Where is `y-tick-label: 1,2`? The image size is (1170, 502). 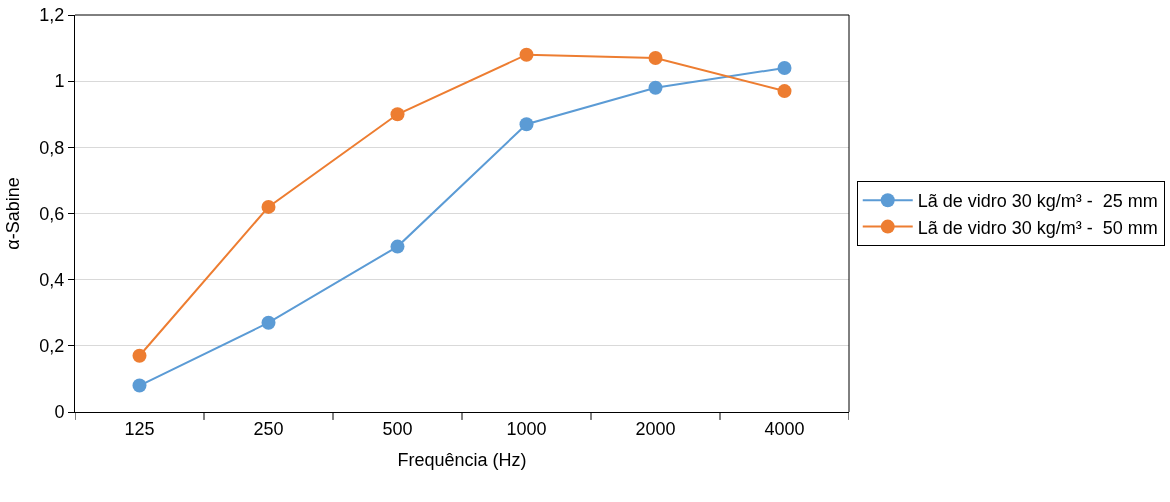 y-tick-label: 1,2 is located at coordinates (52, 15).